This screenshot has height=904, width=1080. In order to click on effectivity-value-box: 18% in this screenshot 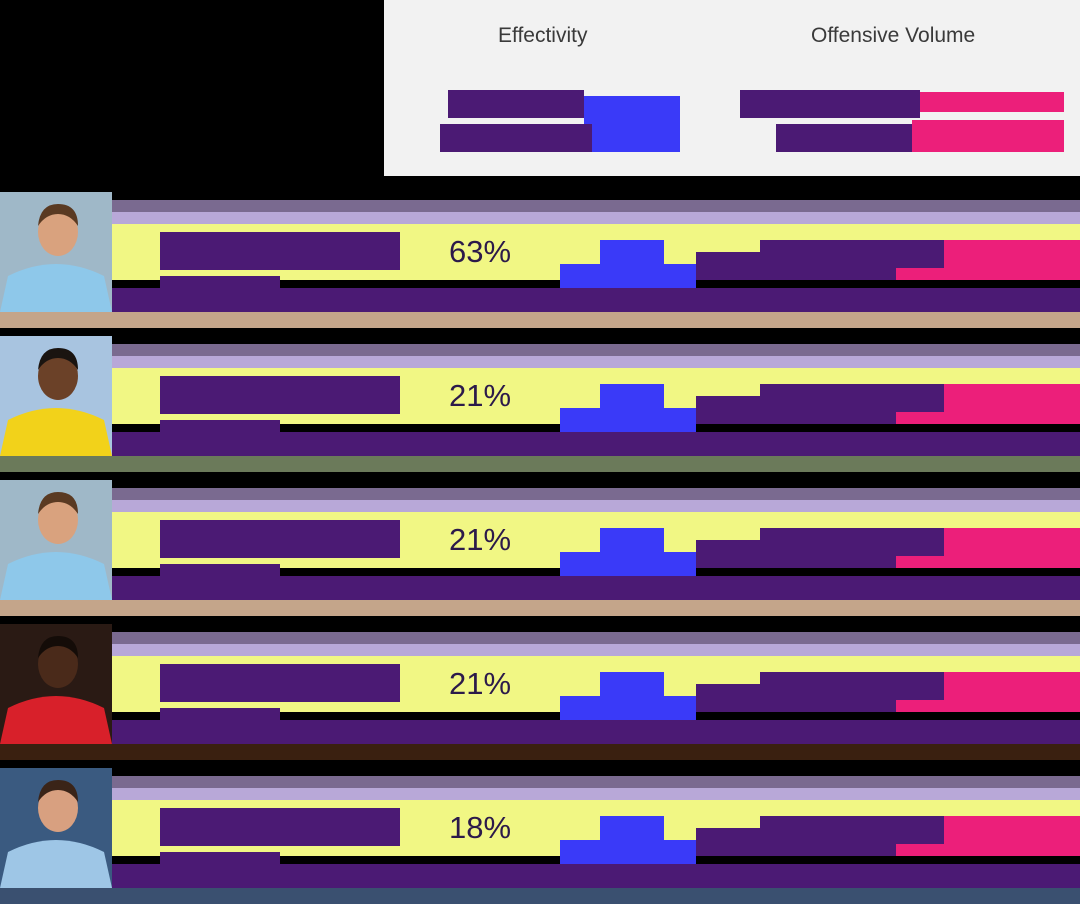, I will do `click(480, 828)`.